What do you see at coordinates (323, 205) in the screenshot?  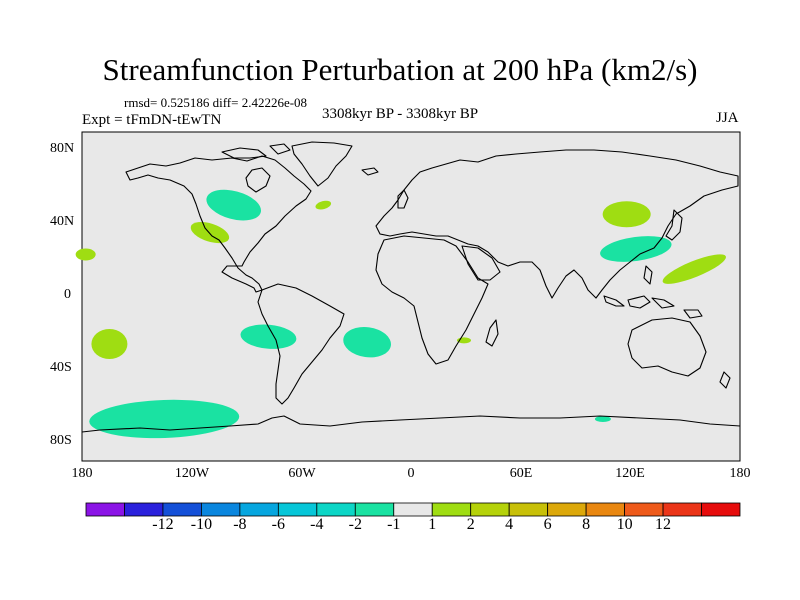 I see `anomaly-north-atlantic-central` at bounding box center [323, 205].